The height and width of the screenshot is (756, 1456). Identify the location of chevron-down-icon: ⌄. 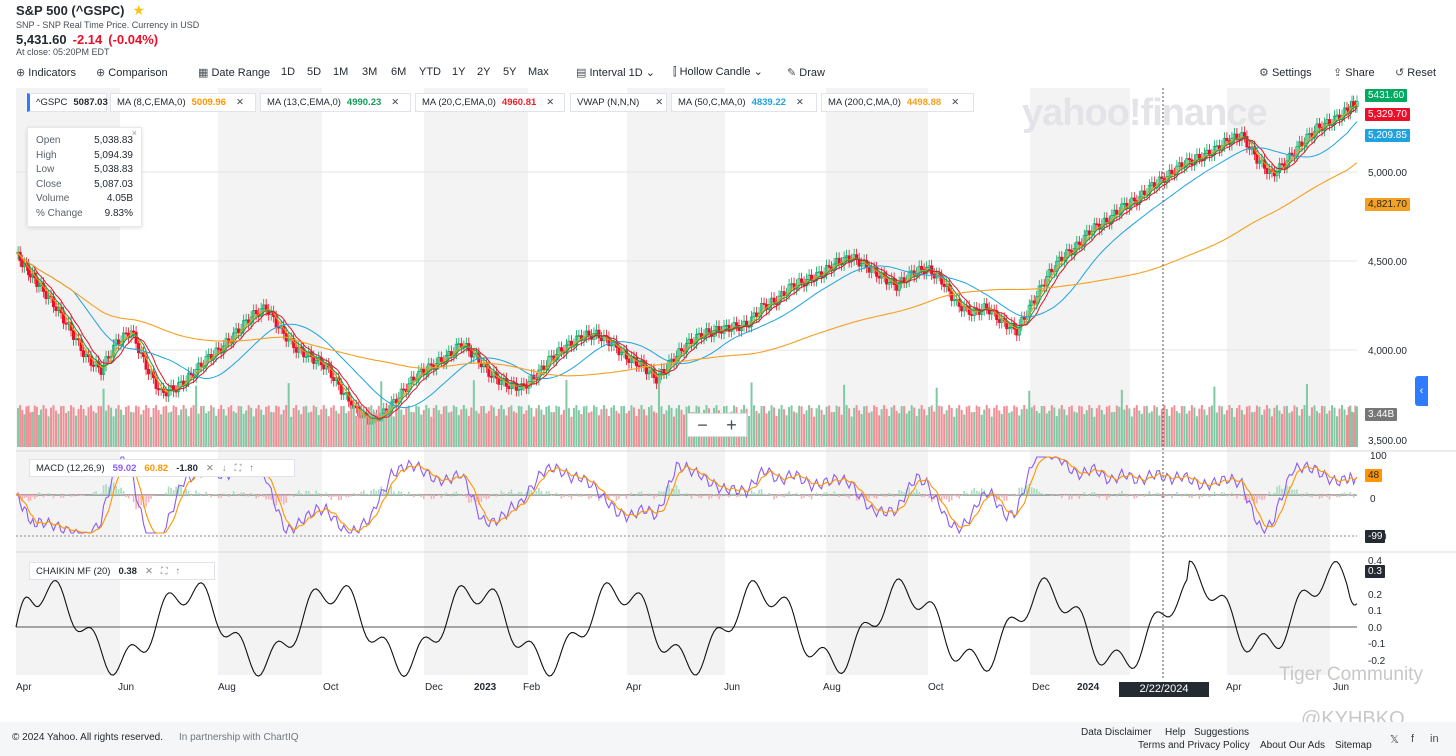
(756, 72).